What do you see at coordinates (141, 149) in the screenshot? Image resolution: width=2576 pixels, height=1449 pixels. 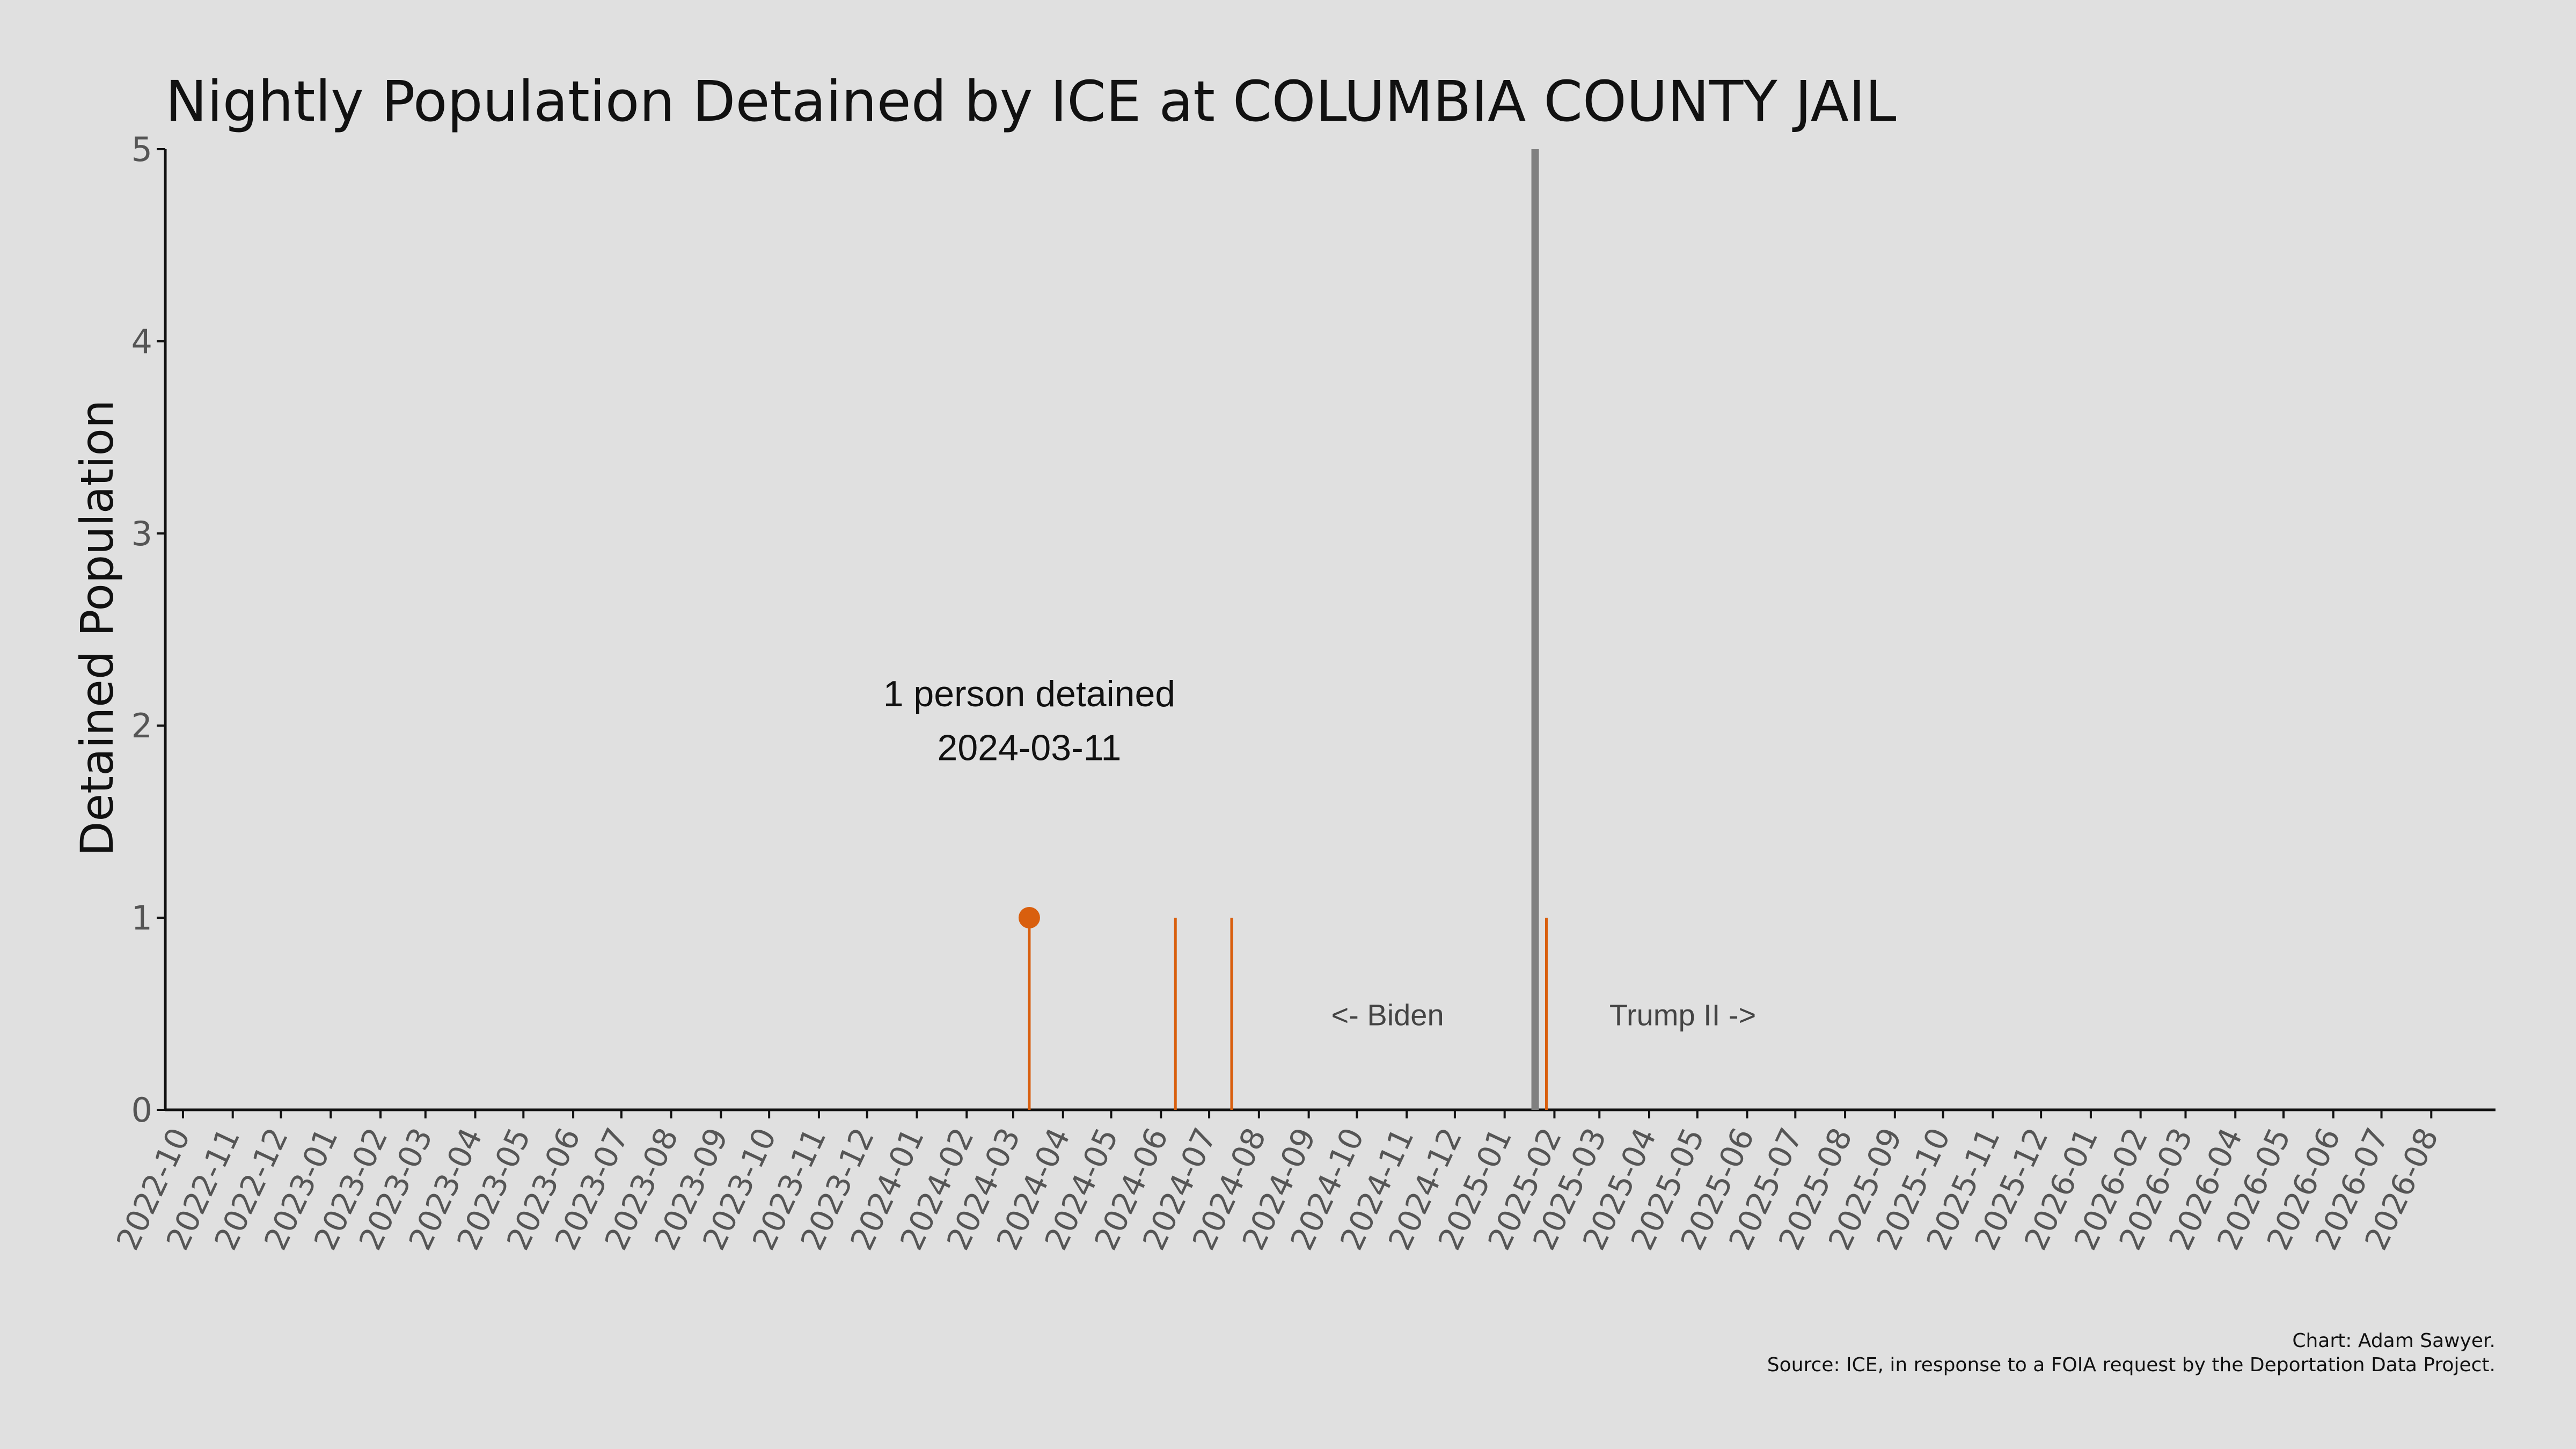 I see `y-tick-label: 5` at bounding box center [141, 149].